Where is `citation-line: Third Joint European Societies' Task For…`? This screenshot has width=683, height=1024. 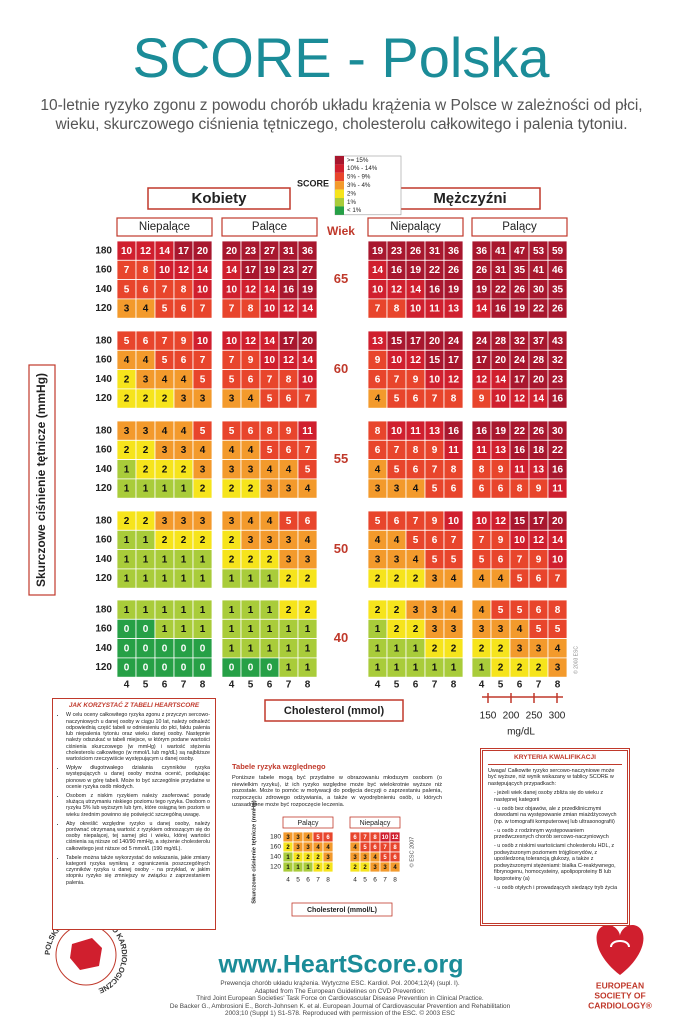 citation-line: Third Joint European Societies' Task For… is located at coordinates (340, 999).